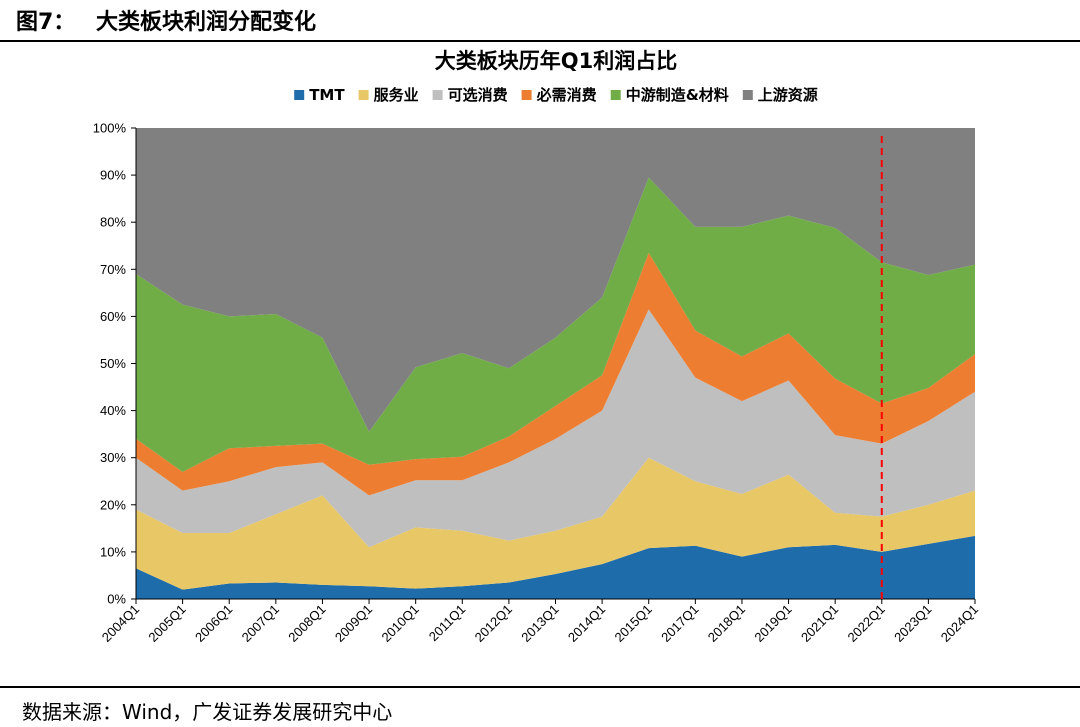  I want to click on y-tick-label: 30%, so click(113, 457).